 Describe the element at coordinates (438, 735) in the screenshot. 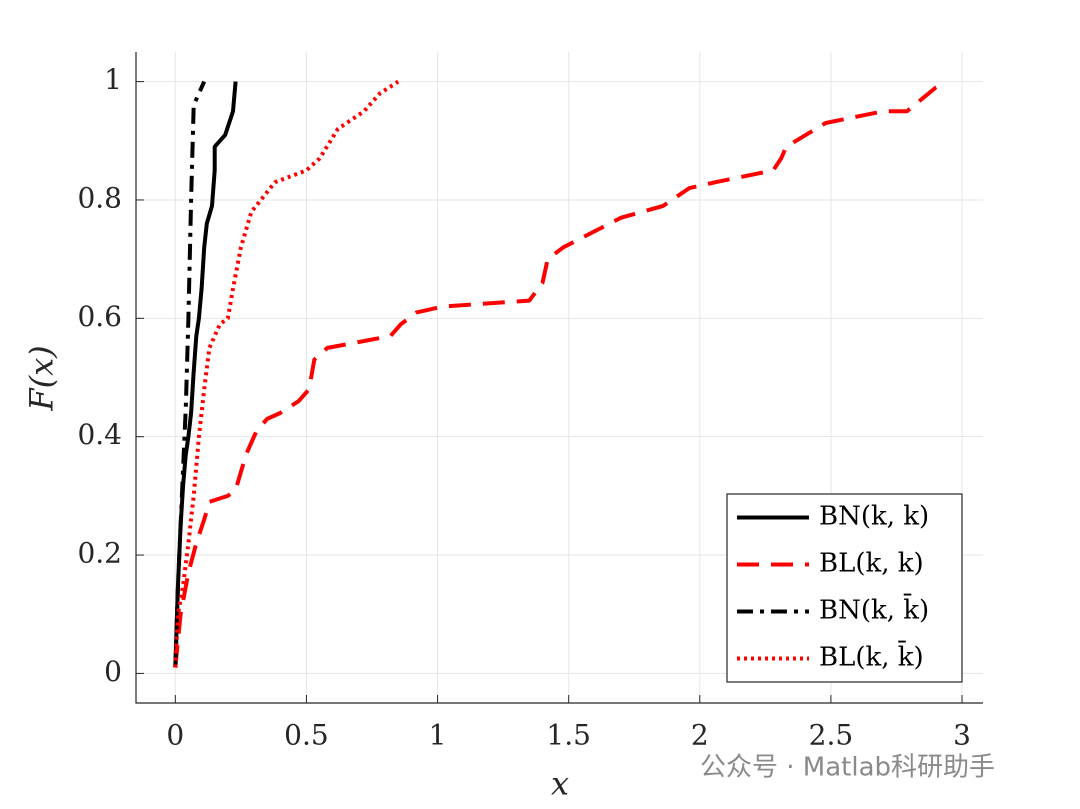

I see `x-tick-label: 1` at that location.